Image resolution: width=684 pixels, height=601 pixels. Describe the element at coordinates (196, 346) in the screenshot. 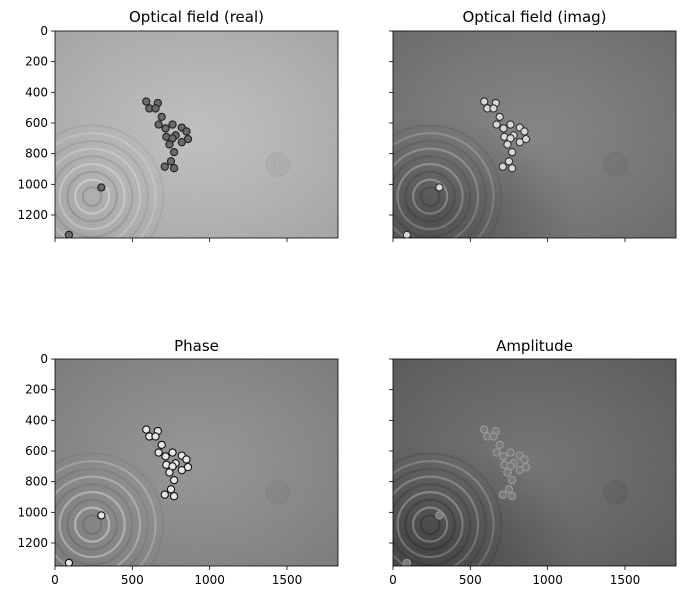

I see `panel-title: Phase` at that location.